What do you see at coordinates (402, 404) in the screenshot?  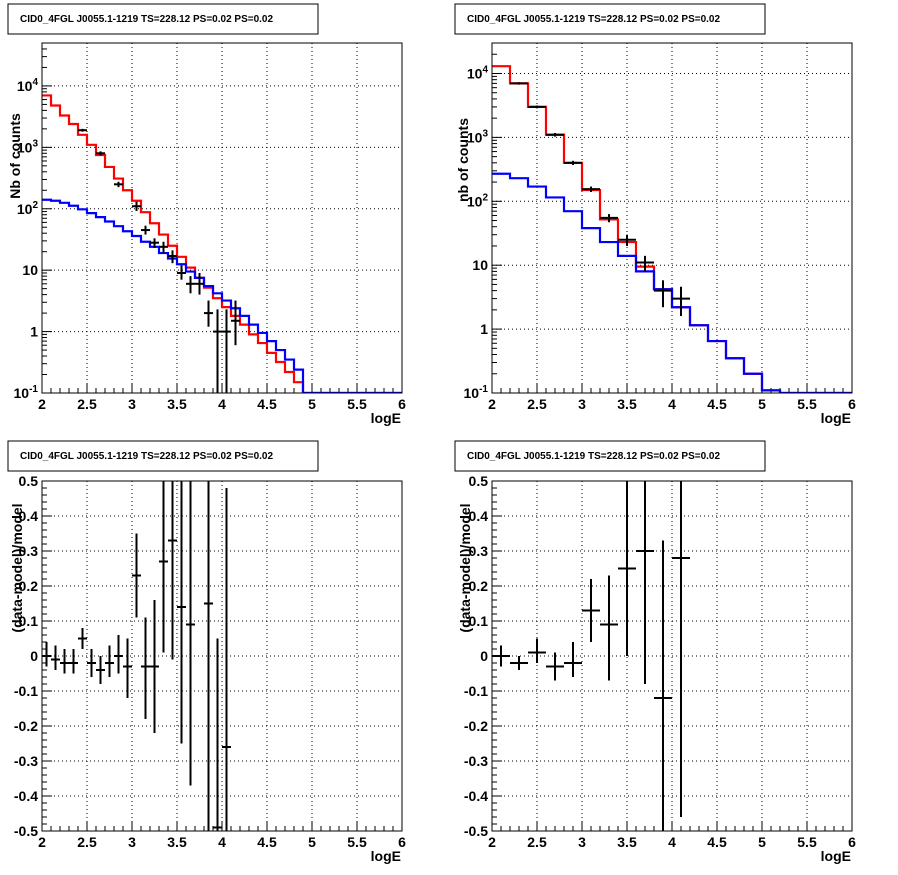 I see `panel-1-xtick-label: 6` at bounding box center [402, 404].